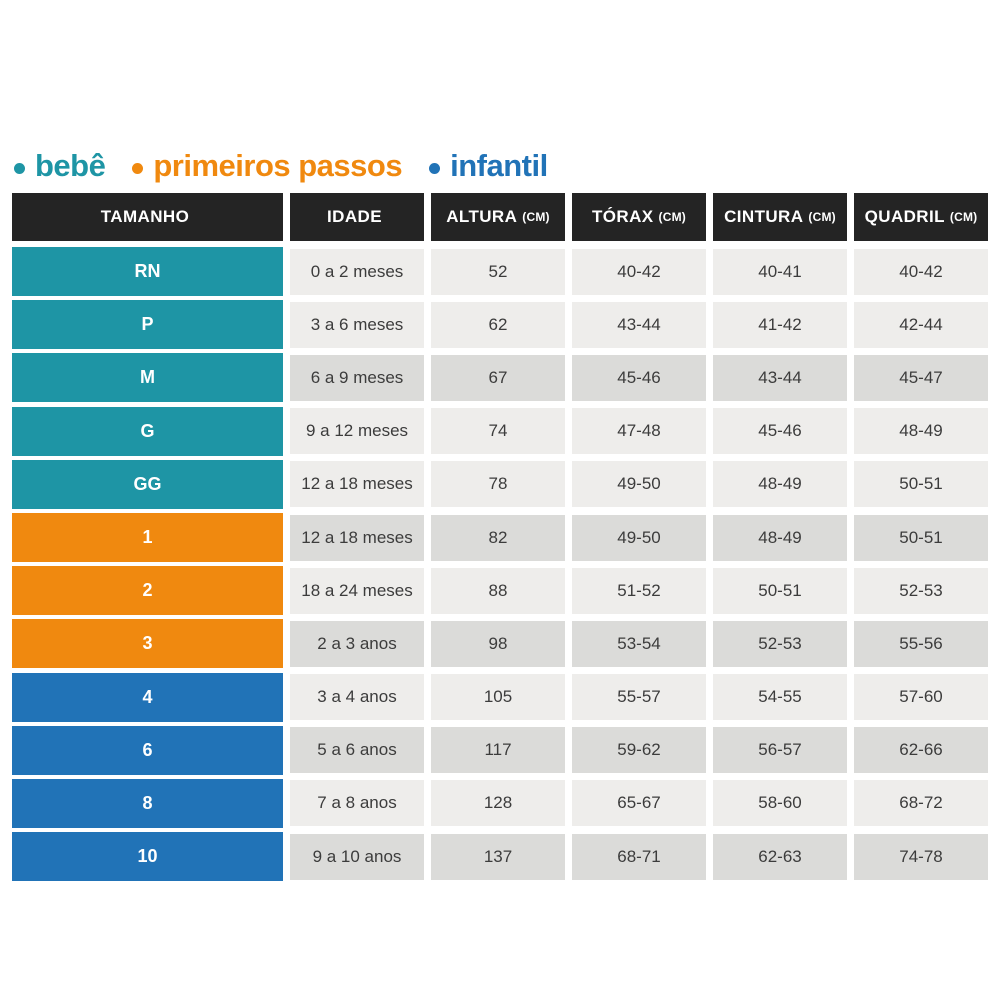 This screenshot has width=1000, height=1000. Describe the element at coordinates (357, 590) in the screenshot. I see `data-cell: 18 a 24 meses` at that location.